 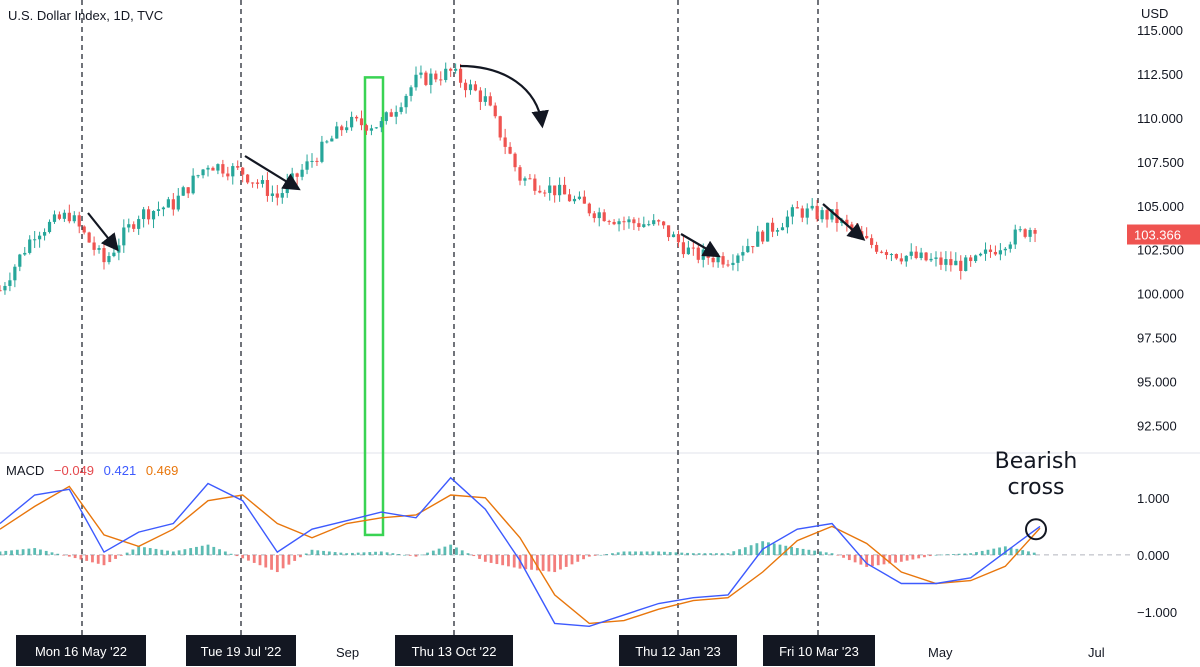 I want to click on crosshair-date-badge, so click(x=454, y=650).